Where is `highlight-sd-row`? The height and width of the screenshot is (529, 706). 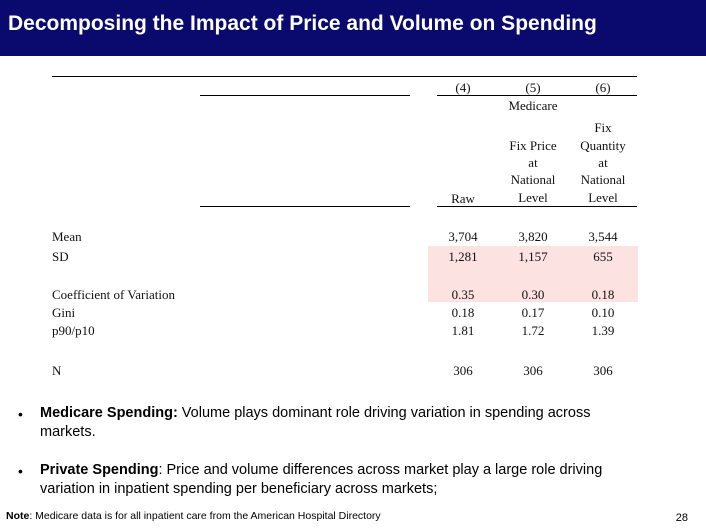
highlight-sd-row is located at coordinates (533, 256).